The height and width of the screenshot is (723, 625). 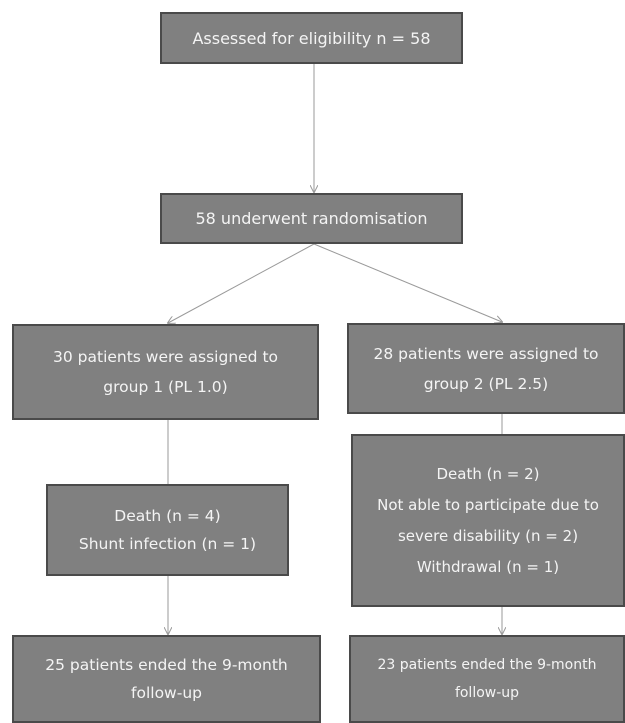 I want to click on assessed-text: Assessed for eligibility n = 58, so click(x=311, y=38).